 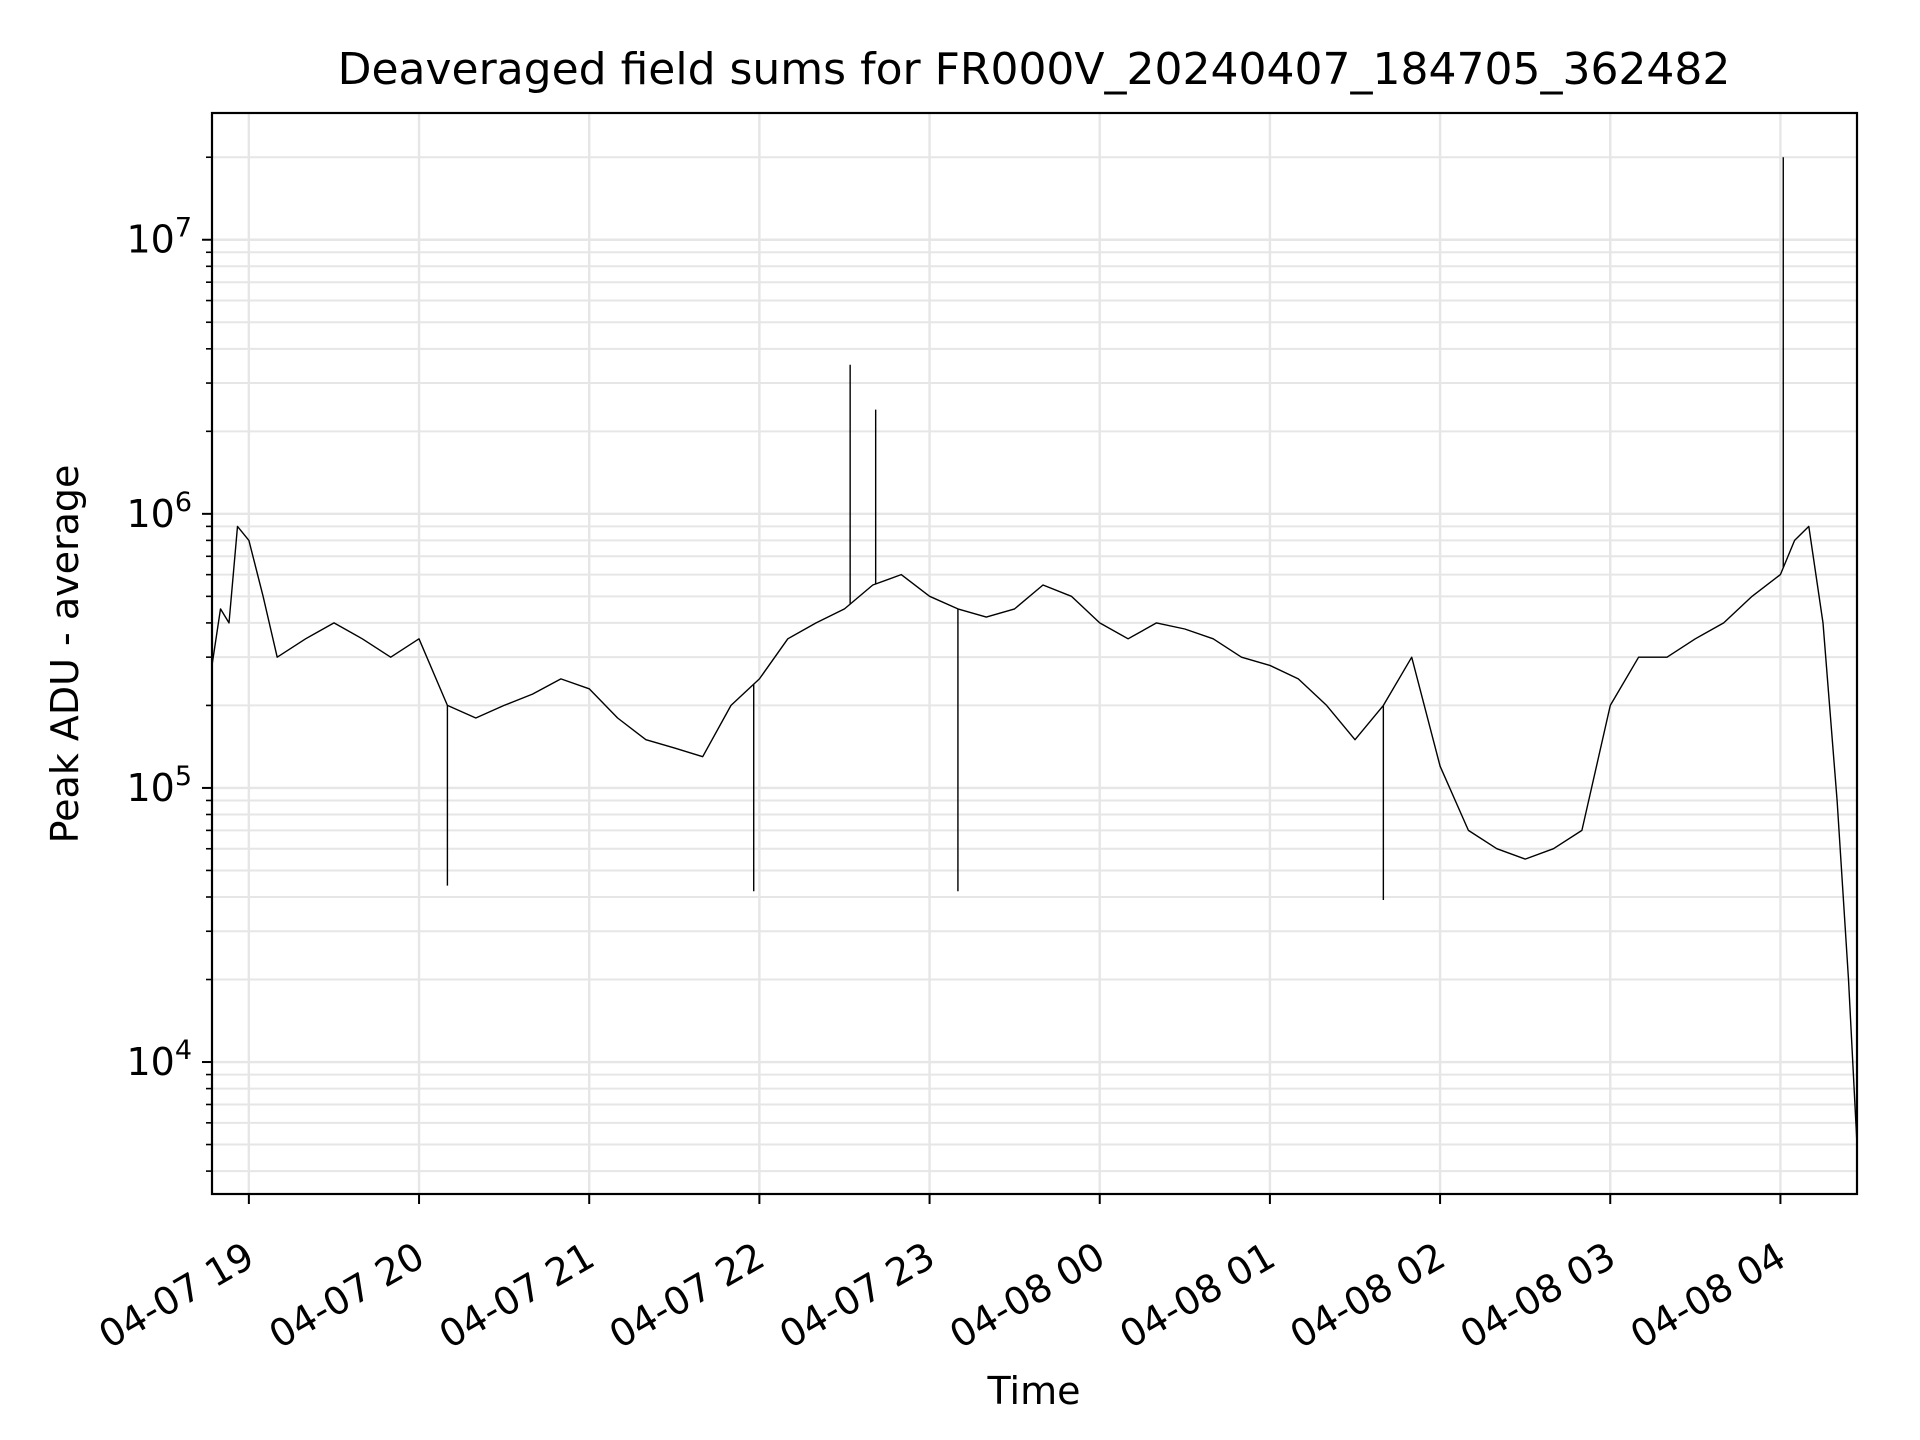 What do you see at coordinates (1034, 1391) in the screenshot?
I see `x-axis-label: Time` at bounding box center [1034, 1391].